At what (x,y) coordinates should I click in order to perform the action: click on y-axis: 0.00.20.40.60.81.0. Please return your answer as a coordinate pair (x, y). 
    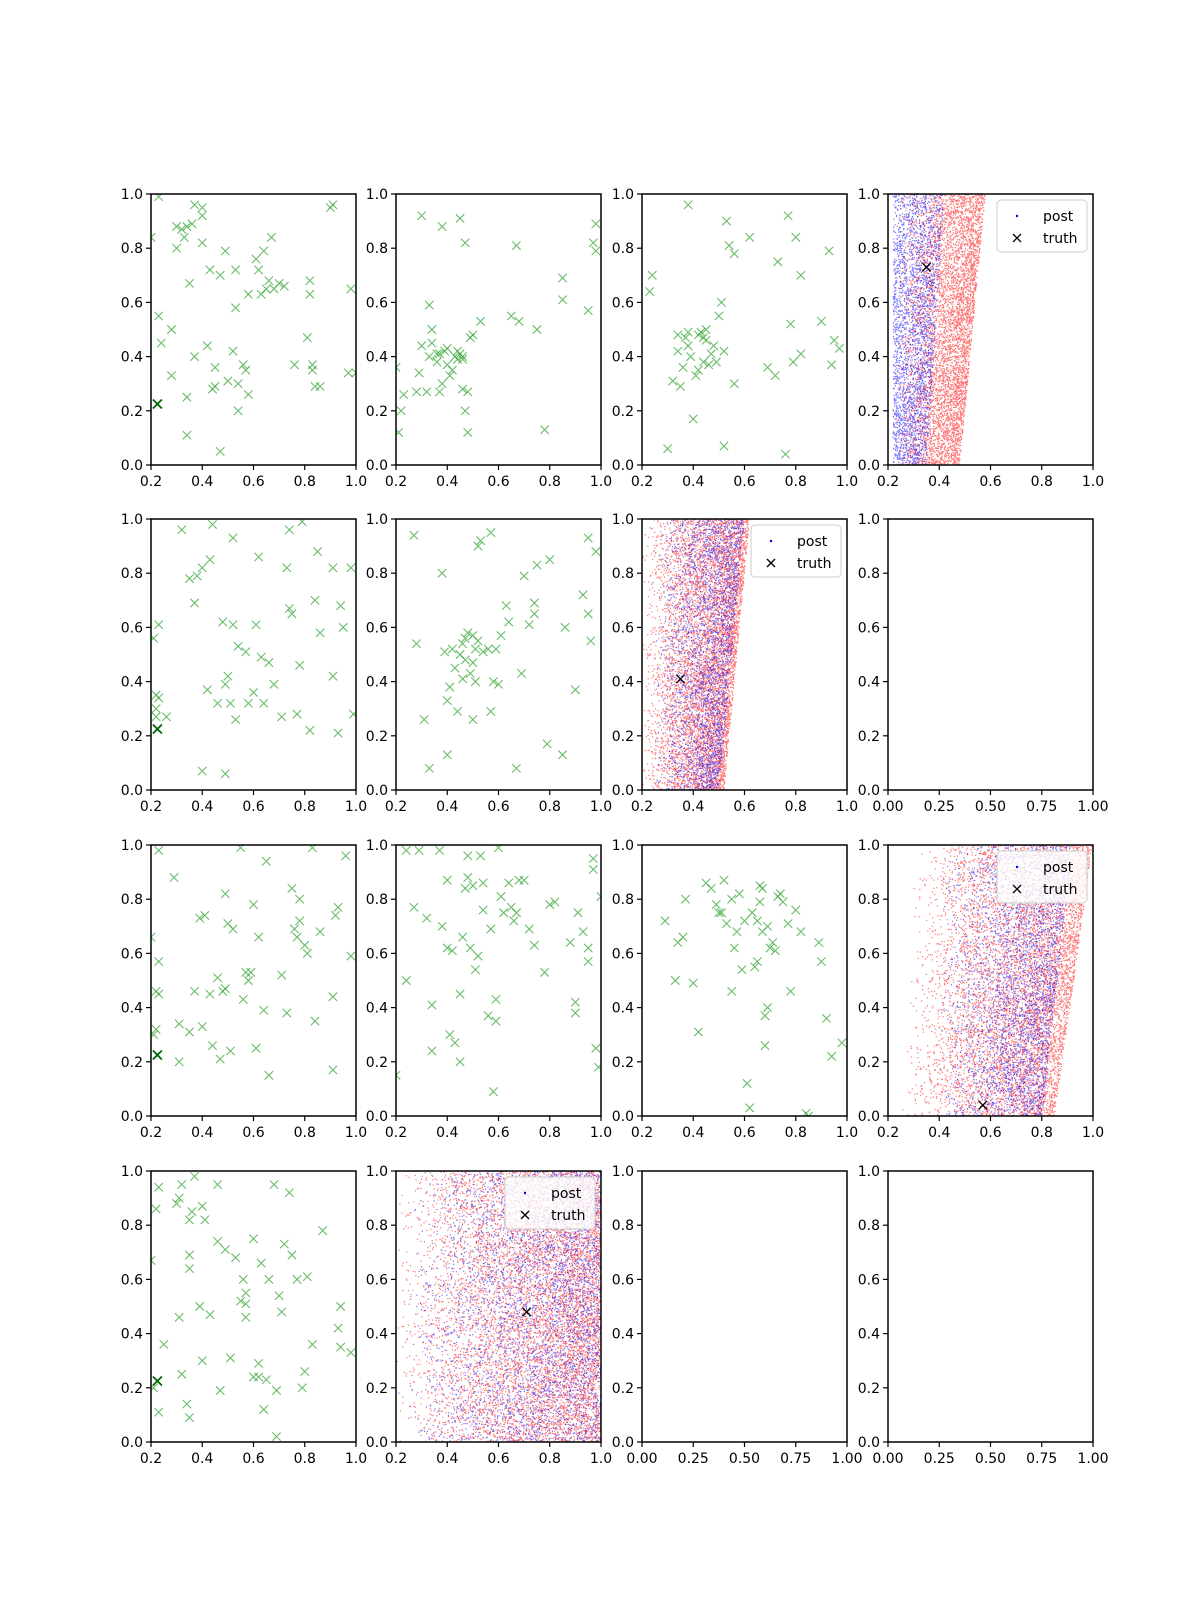
    Looking at the image, I should click on (136, 330).